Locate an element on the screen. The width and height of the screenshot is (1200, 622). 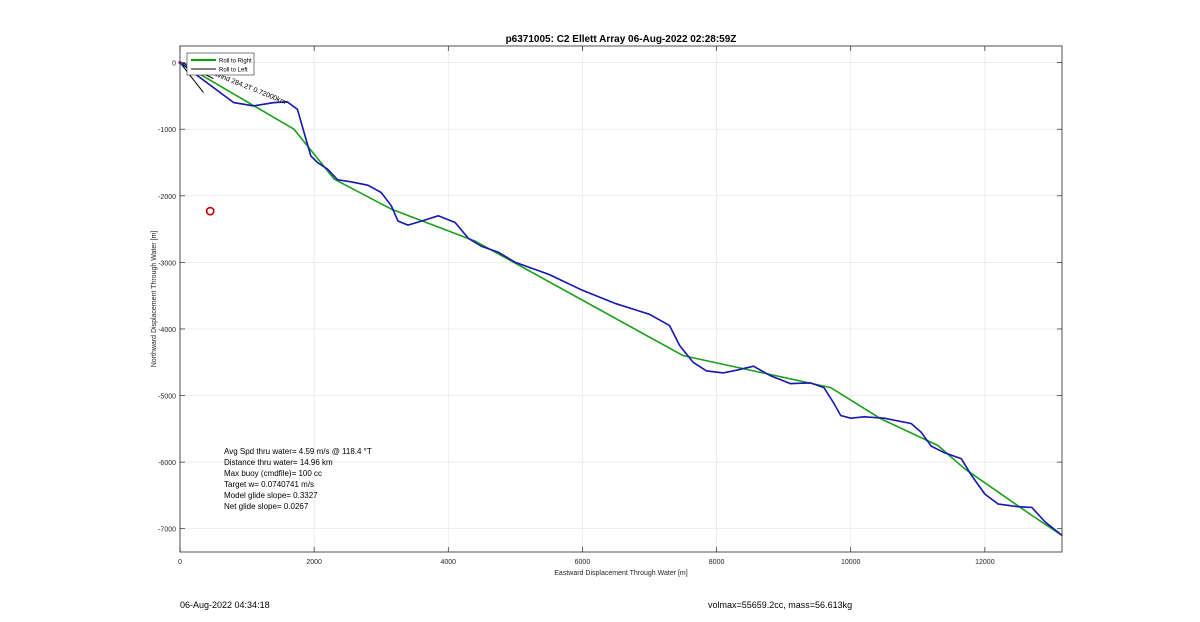
legend-label-roll-left: Roll to Left is located at coordinates (233, 71).